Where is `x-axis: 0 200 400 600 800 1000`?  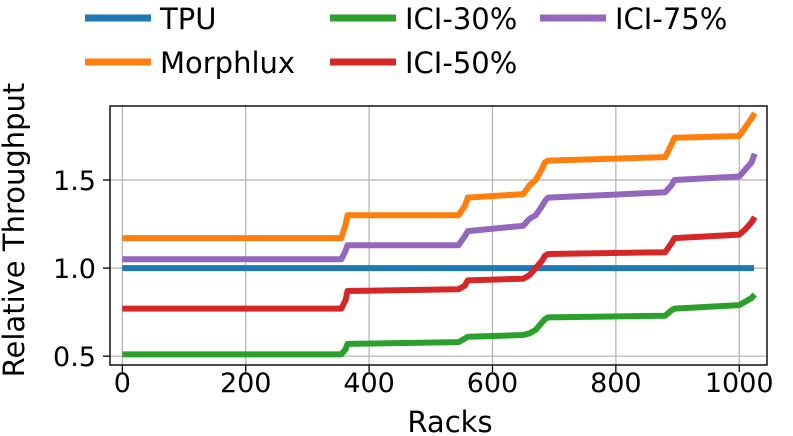 x-axis: 0 200 400 600 800 1000 is located at coordinates (444, 382).